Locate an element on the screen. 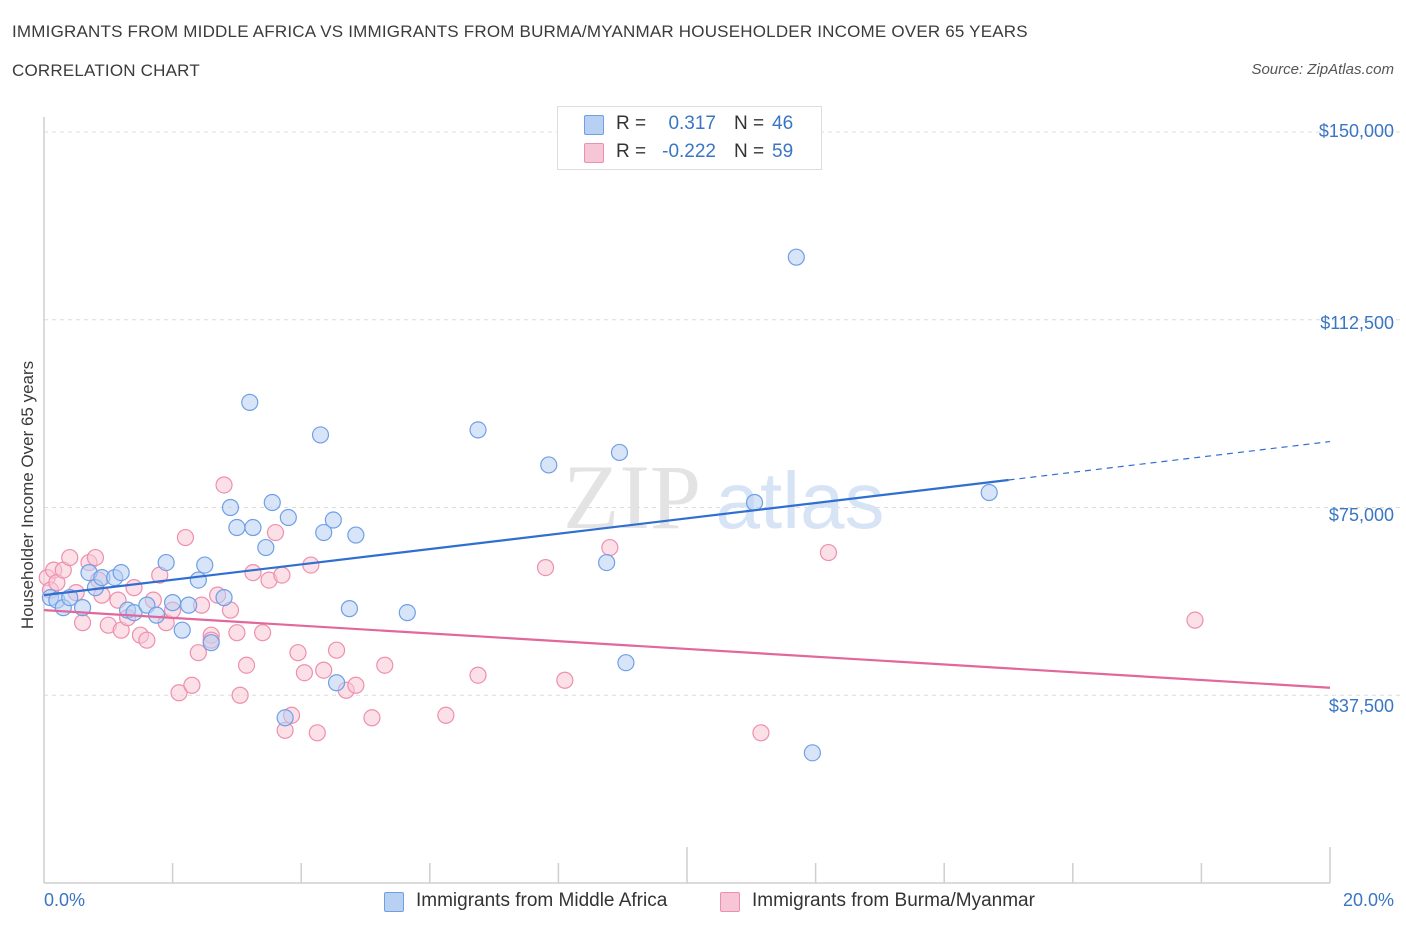 Image resolution: width=1406 pixels, height=930 pixels. y-tick-label-37500: $37,500 is located at coordinates (1361, 706).